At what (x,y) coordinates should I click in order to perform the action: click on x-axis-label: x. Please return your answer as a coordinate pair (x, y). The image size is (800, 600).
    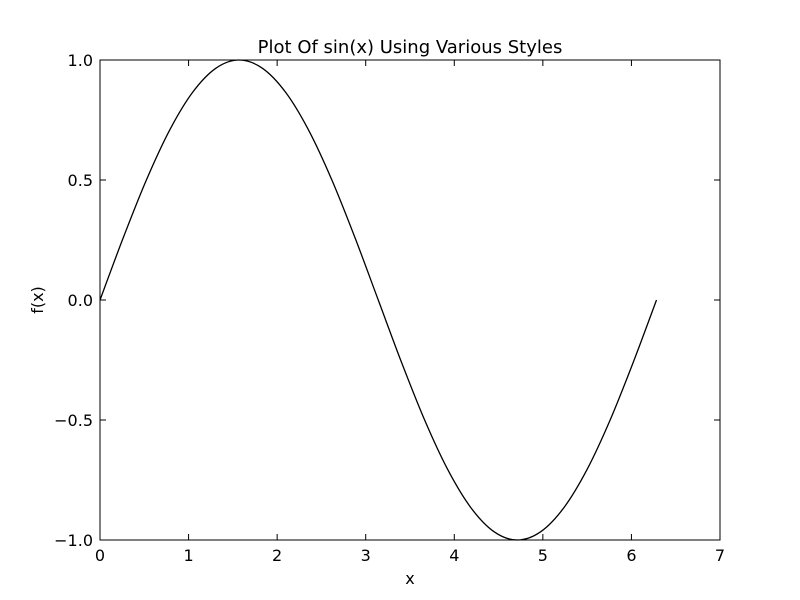
    Looking at the image, I should click on (409, 578).